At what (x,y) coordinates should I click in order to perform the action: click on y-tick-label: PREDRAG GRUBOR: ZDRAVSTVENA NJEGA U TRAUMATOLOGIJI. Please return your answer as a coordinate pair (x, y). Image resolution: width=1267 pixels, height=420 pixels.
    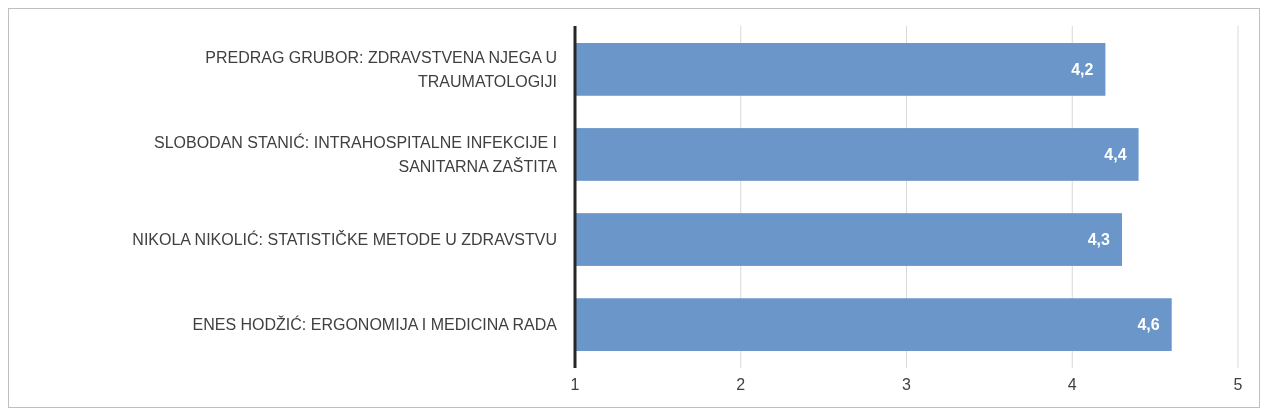
    Looking at the image, I should click on (381, 69).